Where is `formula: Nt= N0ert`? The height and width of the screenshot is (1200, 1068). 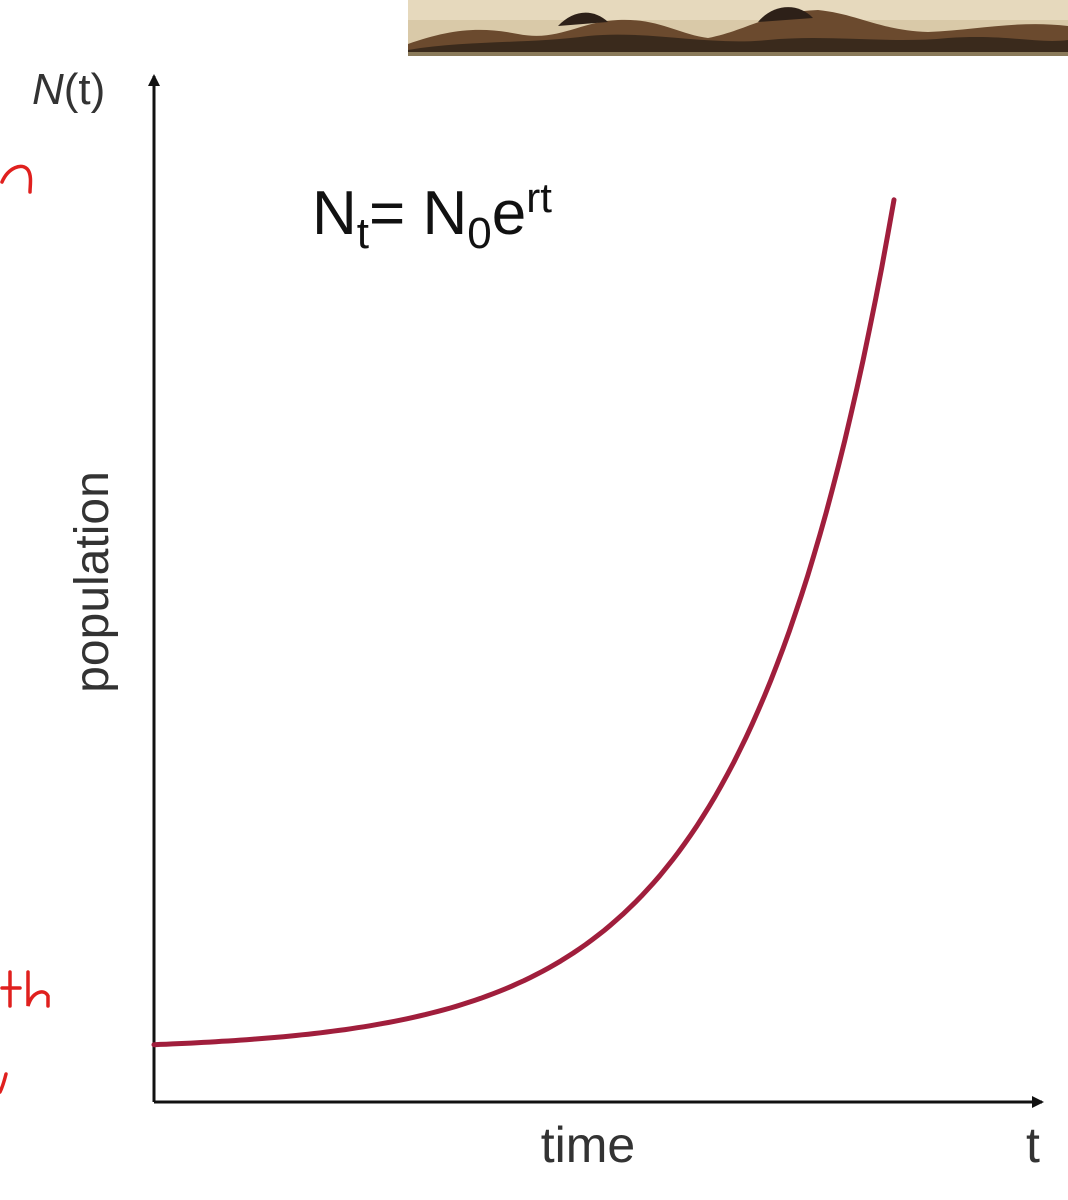 formula: Nt= N0ert is located at coordinates (432, 216).